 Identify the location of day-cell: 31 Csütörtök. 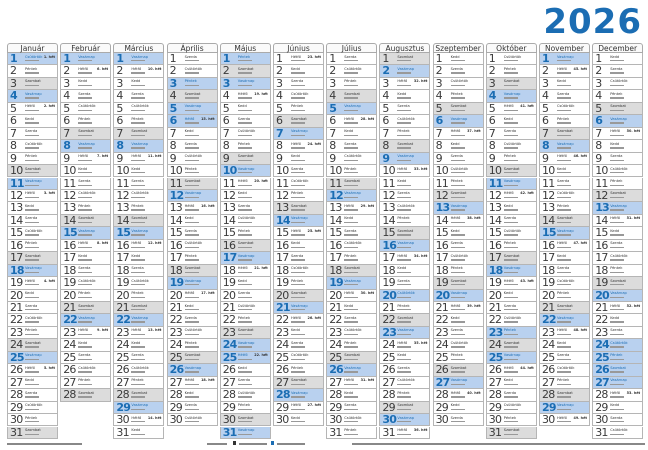
(618, 432).